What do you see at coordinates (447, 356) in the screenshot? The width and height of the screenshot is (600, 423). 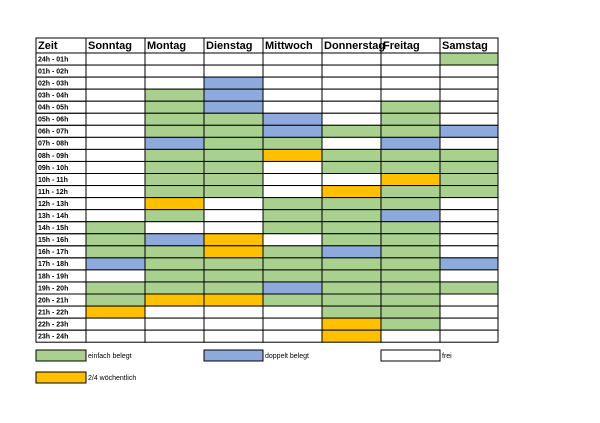 I see `legend-label: frei` at bounding box center [447, 356].